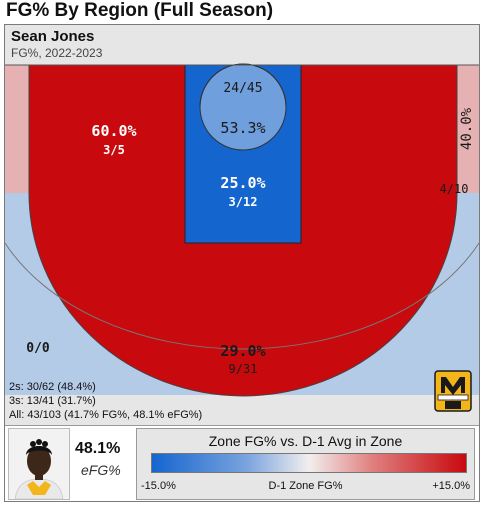  I want to click on player-avatar-icon, so click(39, 464).